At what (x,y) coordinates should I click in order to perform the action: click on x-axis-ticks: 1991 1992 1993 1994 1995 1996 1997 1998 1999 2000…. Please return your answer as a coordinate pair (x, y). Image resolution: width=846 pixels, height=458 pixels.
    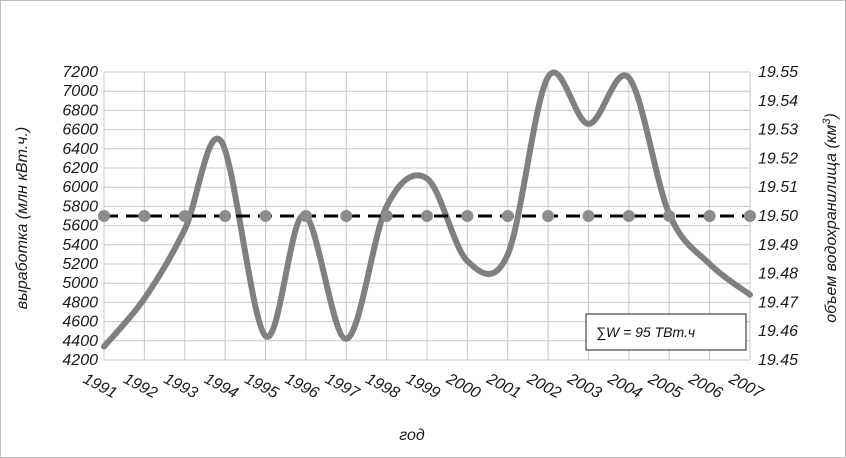
    Looking at the image, I should click on (423, 386).